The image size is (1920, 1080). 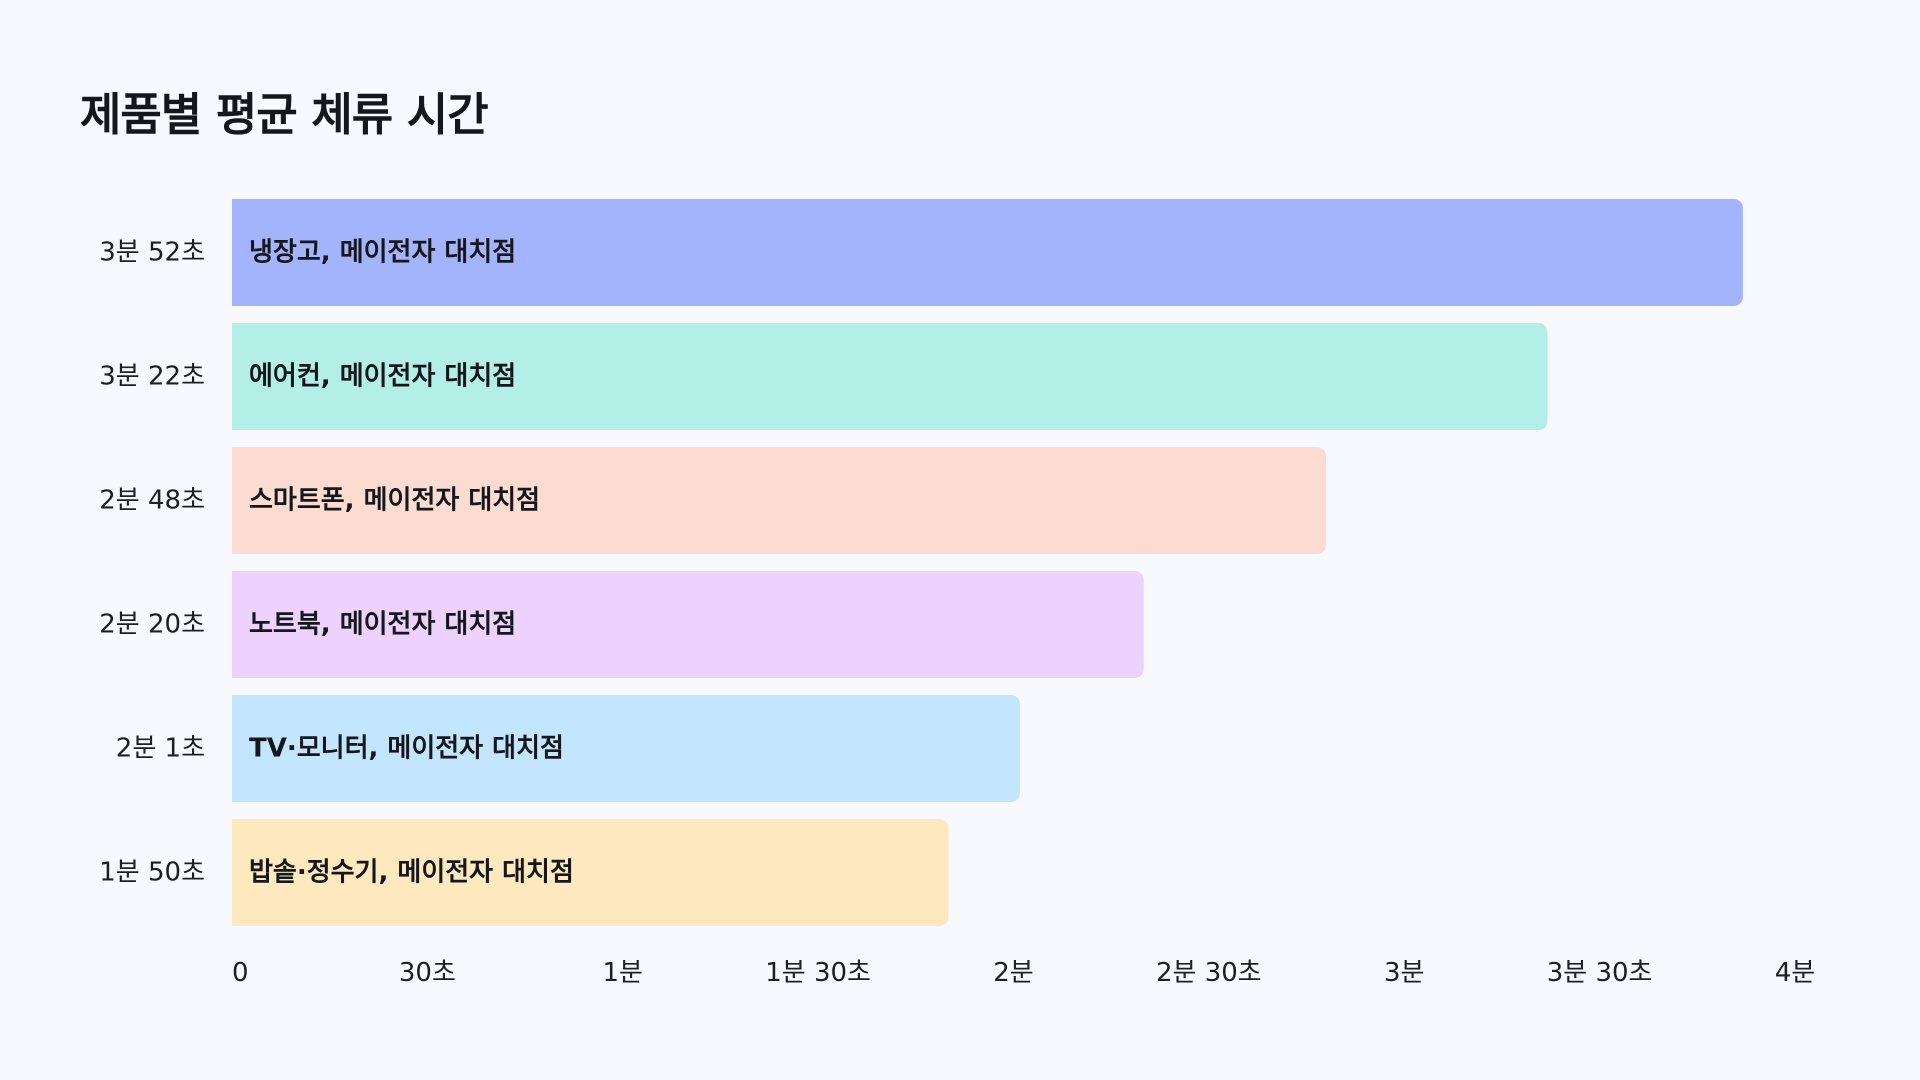 What do you see at coordinates (152, 873) in the screenshot?
I see `bar-value-label: 1분 50초` at bounding box center [152, 873].